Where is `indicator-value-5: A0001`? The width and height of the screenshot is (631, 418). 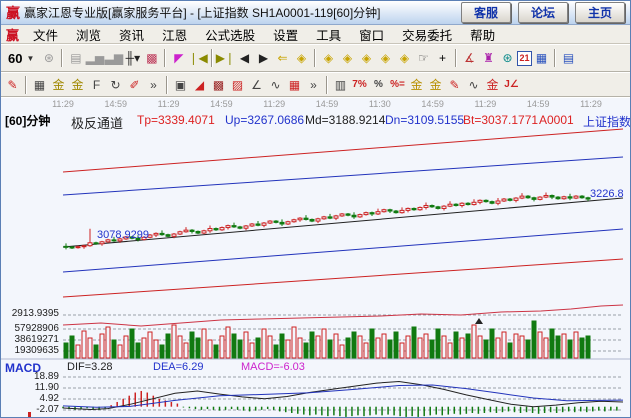
indicator-value-5: A0001 is located at coordinates (556, 120).